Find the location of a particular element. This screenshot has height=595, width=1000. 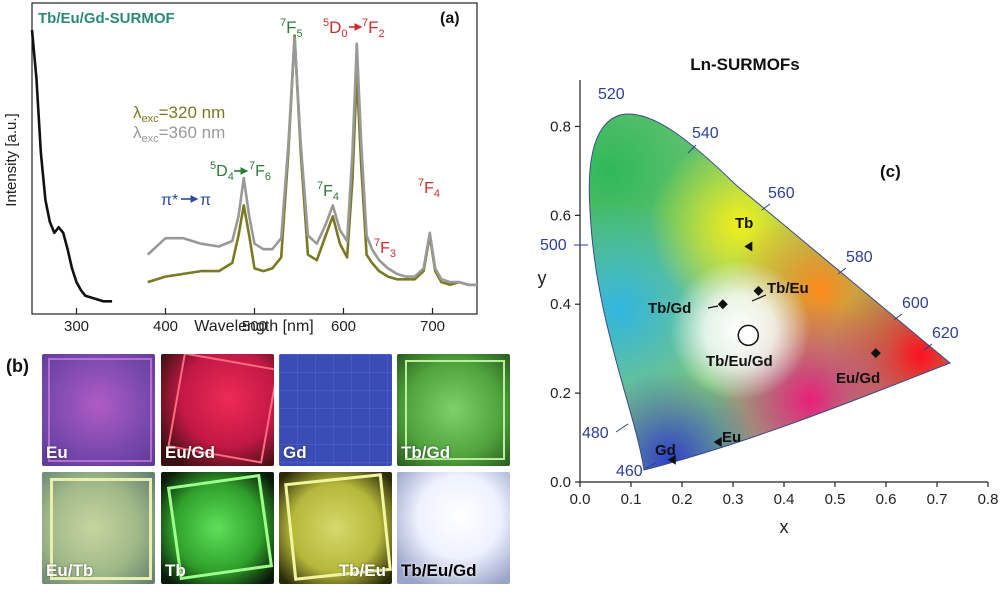

wl-520: 520 is located at coordinates (611, 94).